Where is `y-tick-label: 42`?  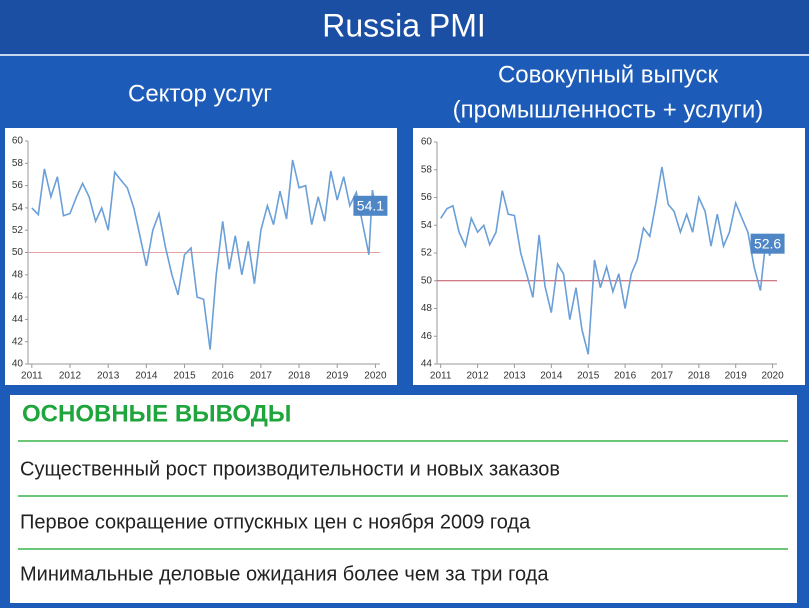
y-tick-label: 42 is located at coordinates (18, 341).